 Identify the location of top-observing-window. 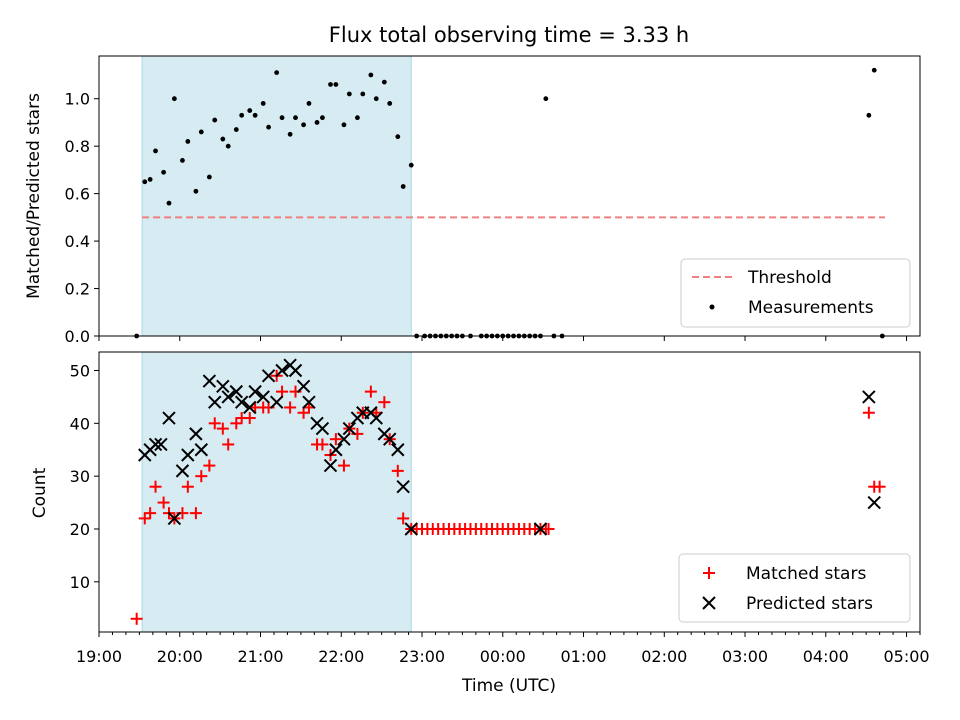
(276, 196).